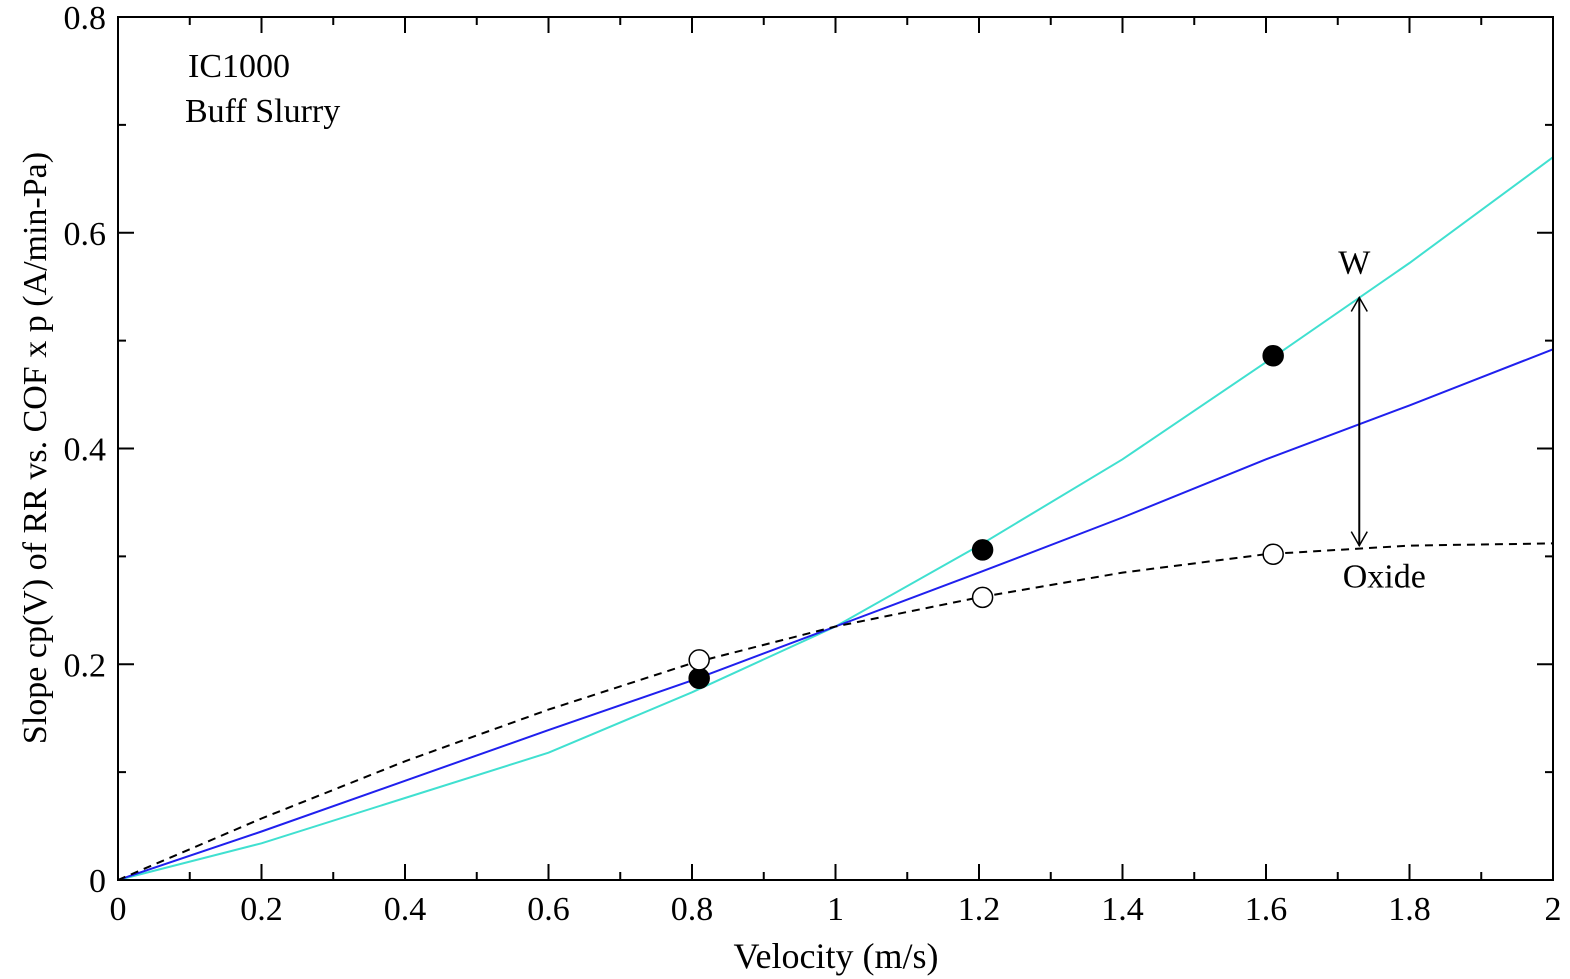 Image resolution: width=1570 pixels, height=979 pixels. Describe the element at coordinates (835, 909) in the screenshot. I see `x-tick-label: 1` at that location.